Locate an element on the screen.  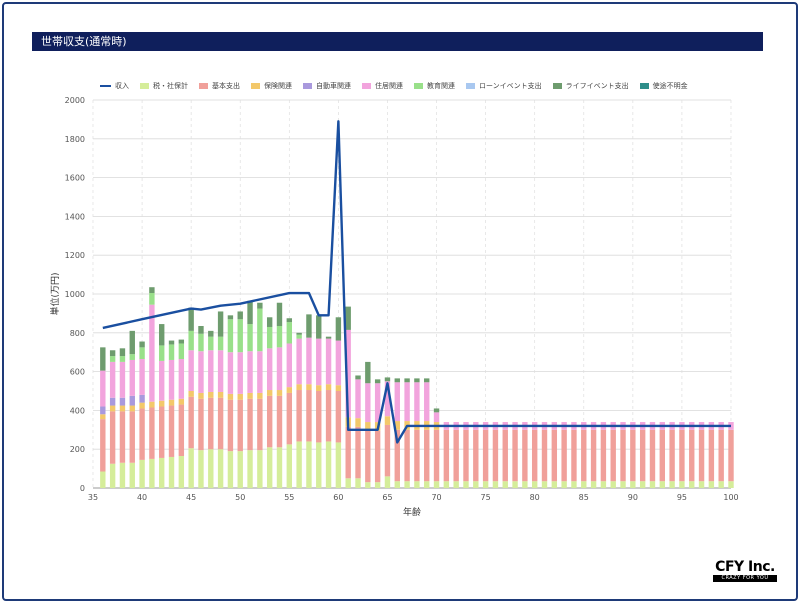
x-tick-label: 45 is located at coordinates (191, 497).